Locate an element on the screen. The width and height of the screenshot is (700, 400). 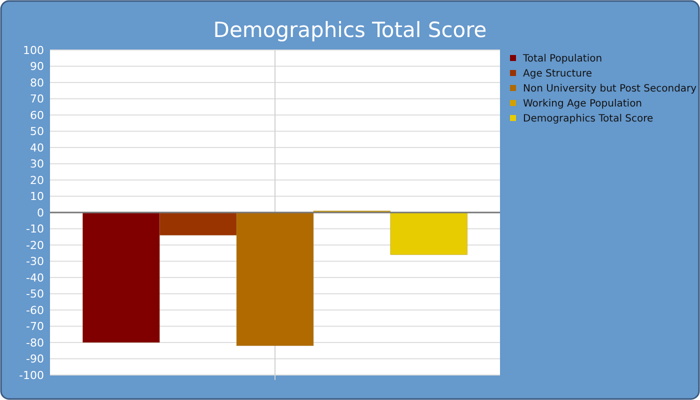
y-tick-label: -100 is located at coordinates (31, 375).